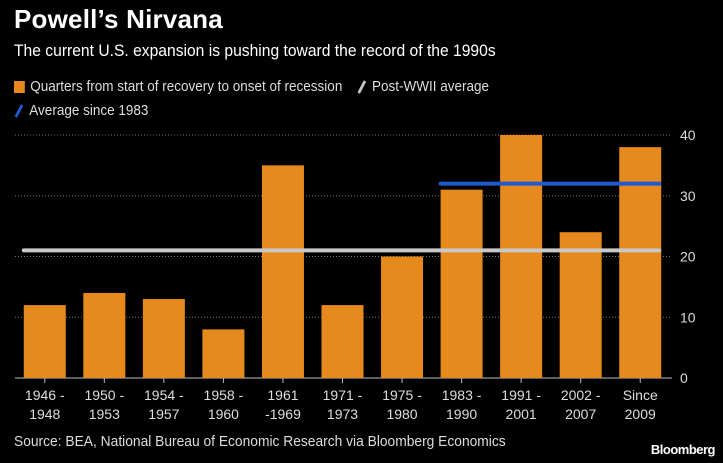 The height and width of the screenshot is (463, 723). I want to click on x-tick-label: 1990, so click(461, 414).